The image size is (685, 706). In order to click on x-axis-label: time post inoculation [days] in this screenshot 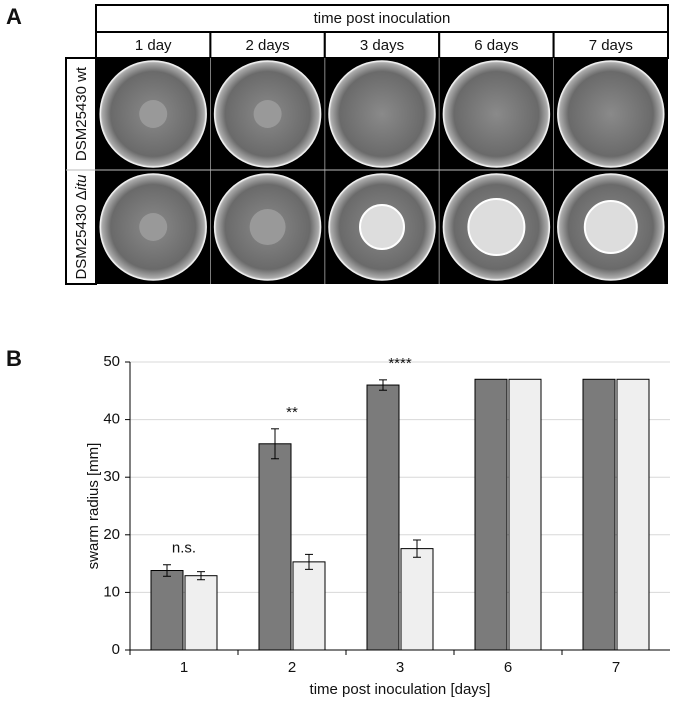, I will do `click(400, 689)`.